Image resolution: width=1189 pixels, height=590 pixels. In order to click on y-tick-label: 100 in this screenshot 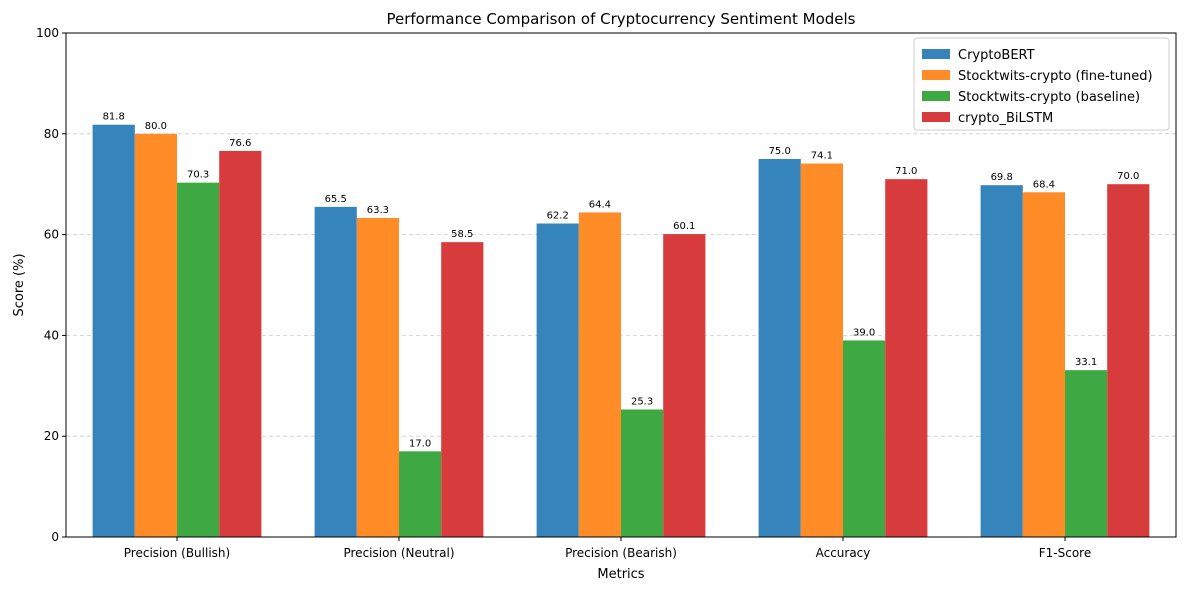, I will do `click(47, 33)`.